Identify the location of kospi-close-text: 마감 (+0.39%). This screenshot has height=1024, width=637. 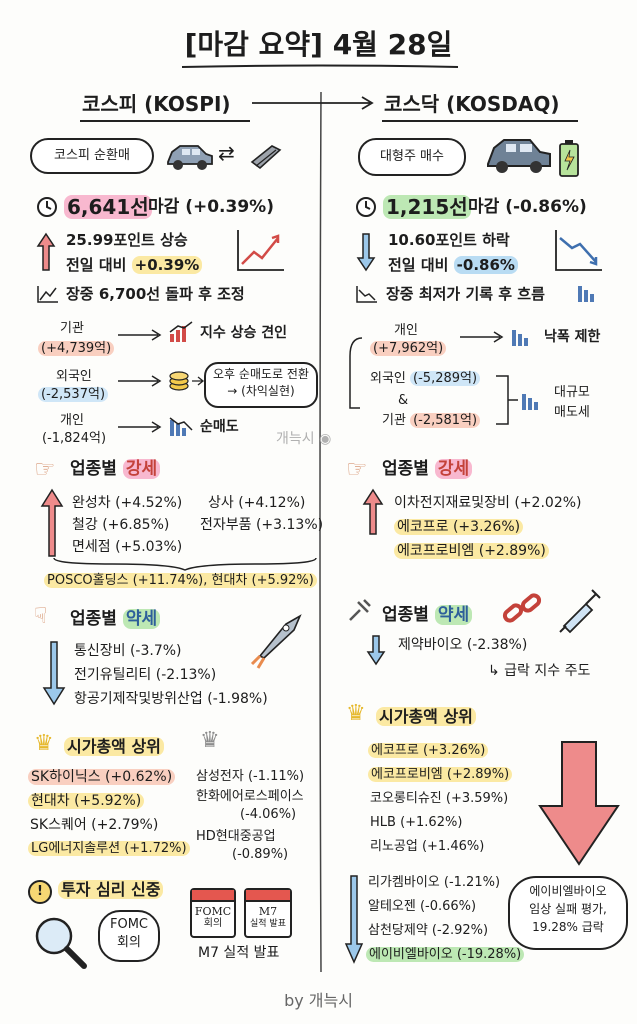
(211, 207).